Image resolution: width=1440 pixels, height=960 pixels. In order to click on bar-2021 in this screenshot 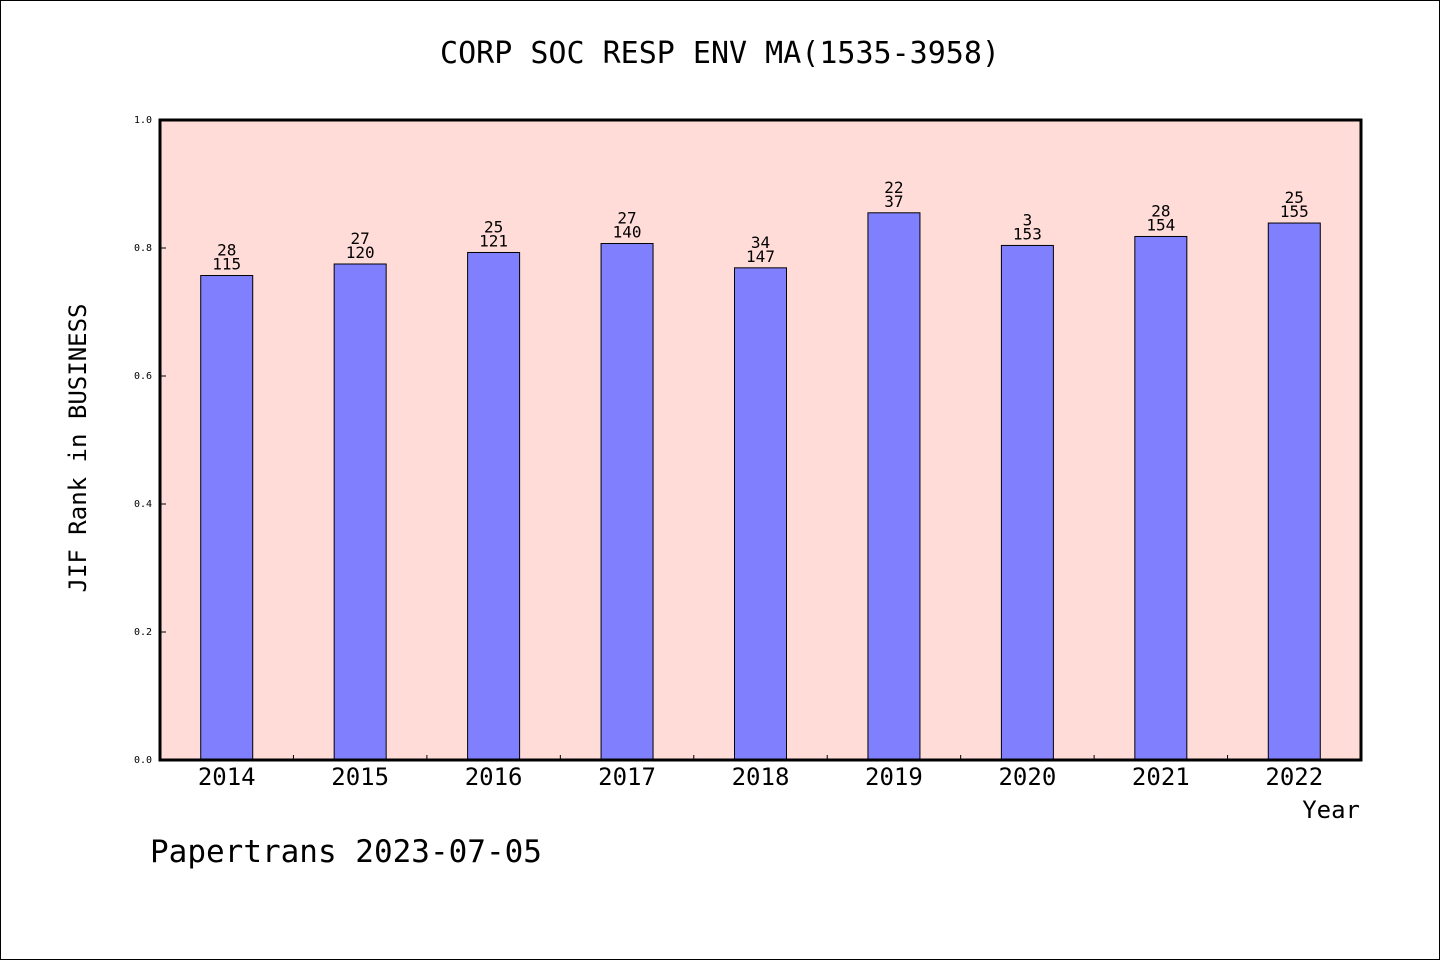, I will do `click(1161, 498)`.